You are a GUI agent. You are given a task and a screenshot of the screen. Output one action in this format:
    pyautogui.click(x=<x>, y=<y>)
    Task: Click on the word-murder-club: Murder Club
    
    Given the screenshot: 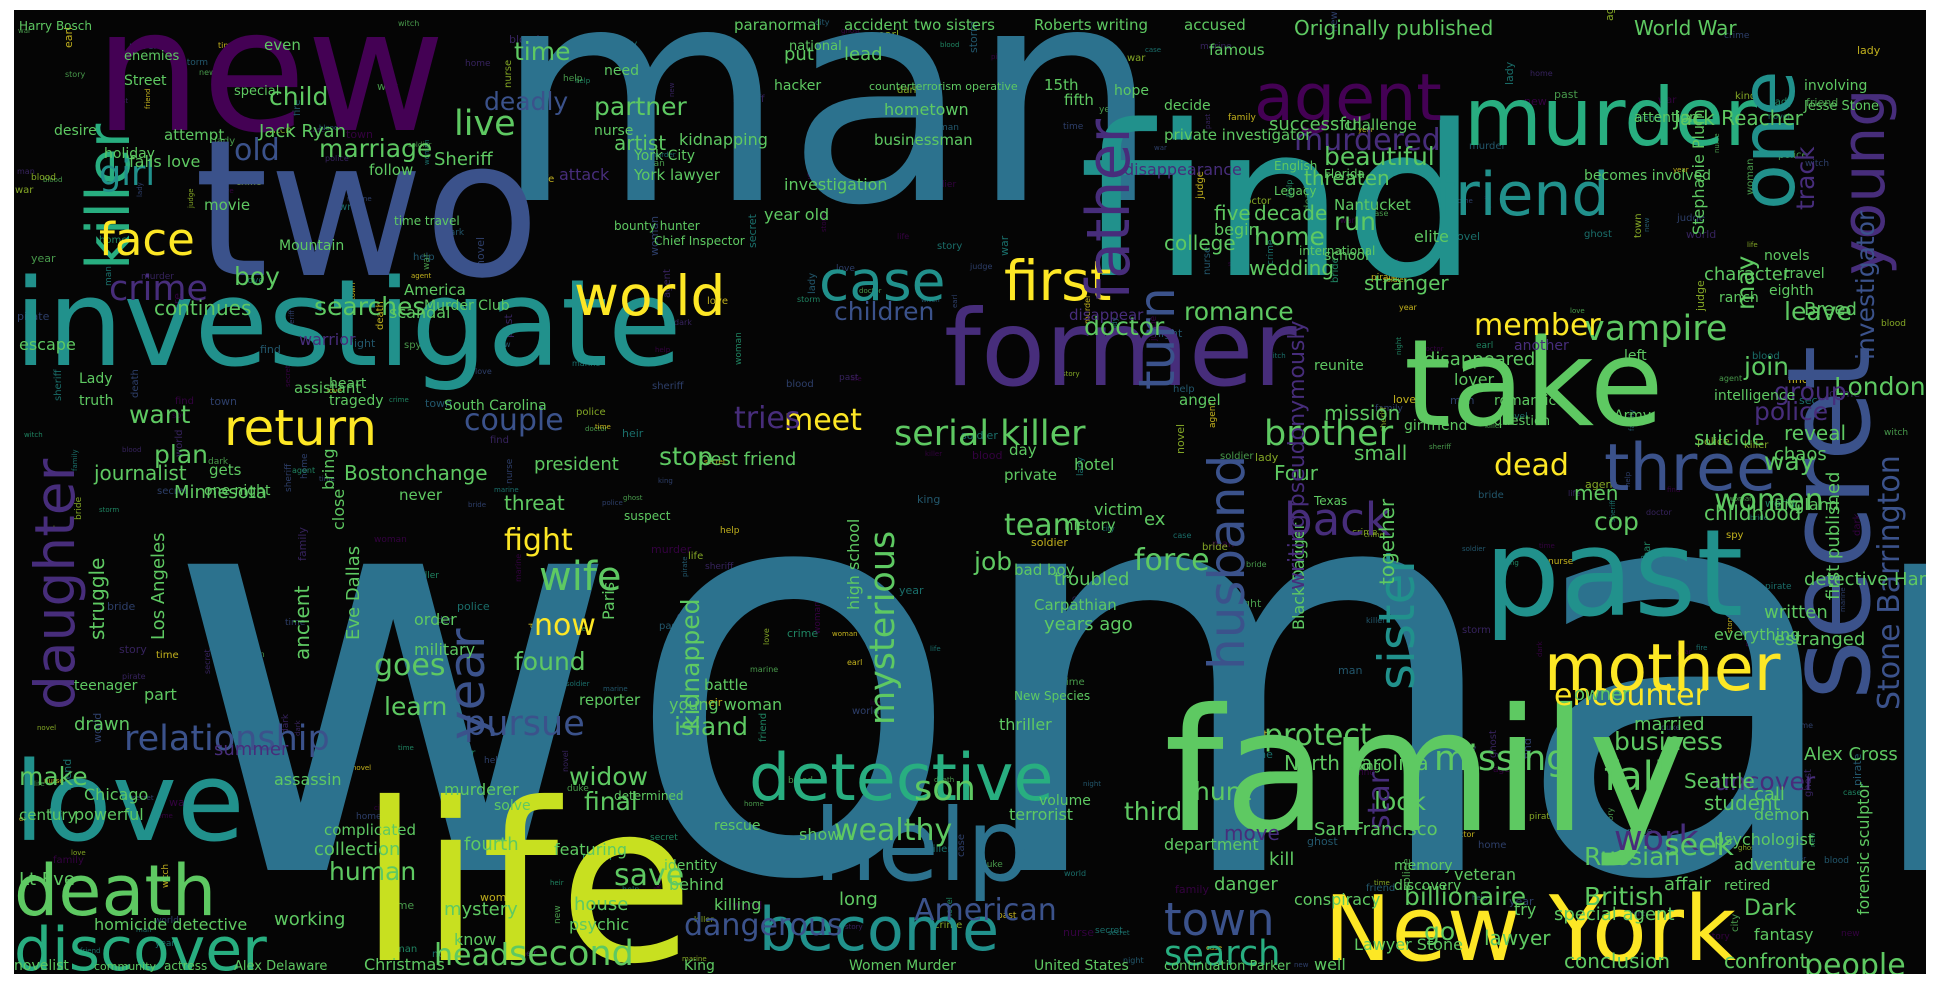 What is the action you would take?
    pyautogui.click(x=467, y=306)
    